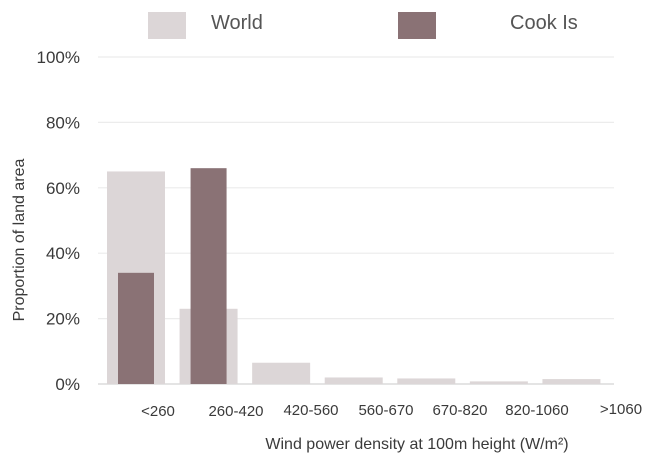 Image resolution: width=658 pixels, height=459 pixels. Describe the element at coordinates (58, 57) in the screenshot. I see `y-tick-label: 100%` at that location.